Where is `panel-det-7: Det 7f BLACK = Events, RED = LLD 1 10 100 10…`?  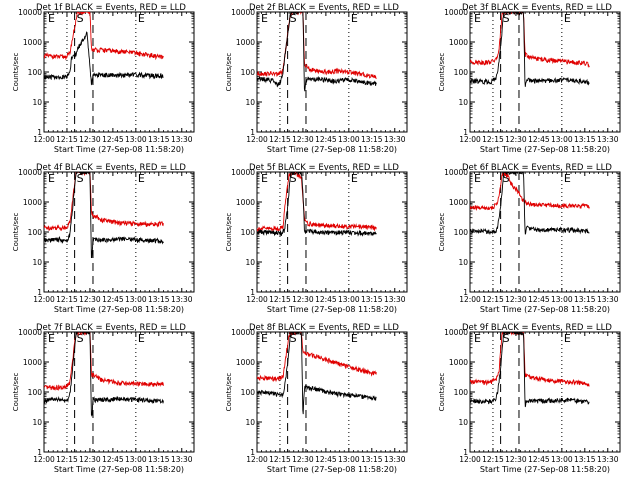 panel-det-7: Det 7f BLACK = Events, RED = LLD 1 10 100 10… is located at coordinates (103, 398).